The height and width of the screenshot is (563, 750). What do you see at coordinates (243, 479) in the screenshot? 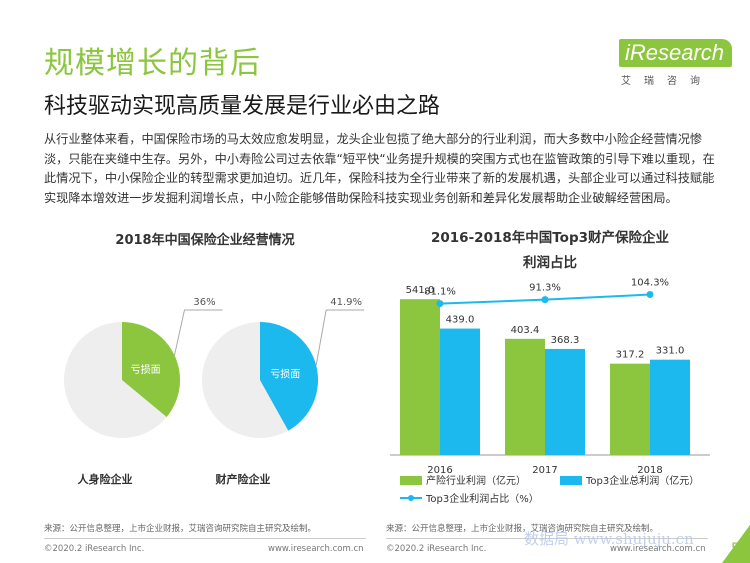
I see `pie-category-label-1: 财产险企业` at bounding box center [243, 479].